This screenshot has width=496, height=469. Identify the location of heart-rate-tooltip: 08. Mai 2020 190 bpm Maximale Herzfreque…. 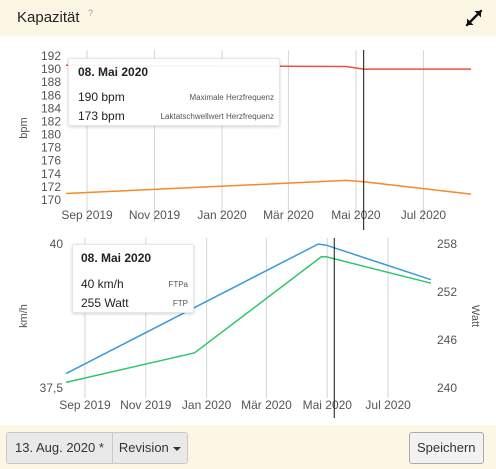
(174, 92).